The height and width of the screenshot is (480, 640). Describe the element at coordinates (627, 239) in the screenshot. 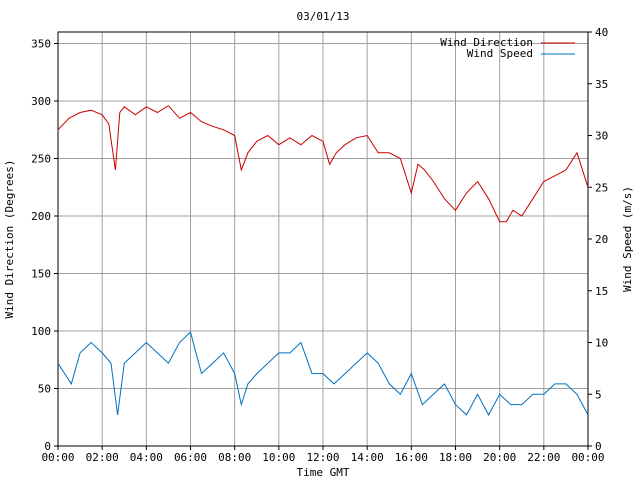

I see `y-axis-right-label: Wind Speed (m/s)` at that location.